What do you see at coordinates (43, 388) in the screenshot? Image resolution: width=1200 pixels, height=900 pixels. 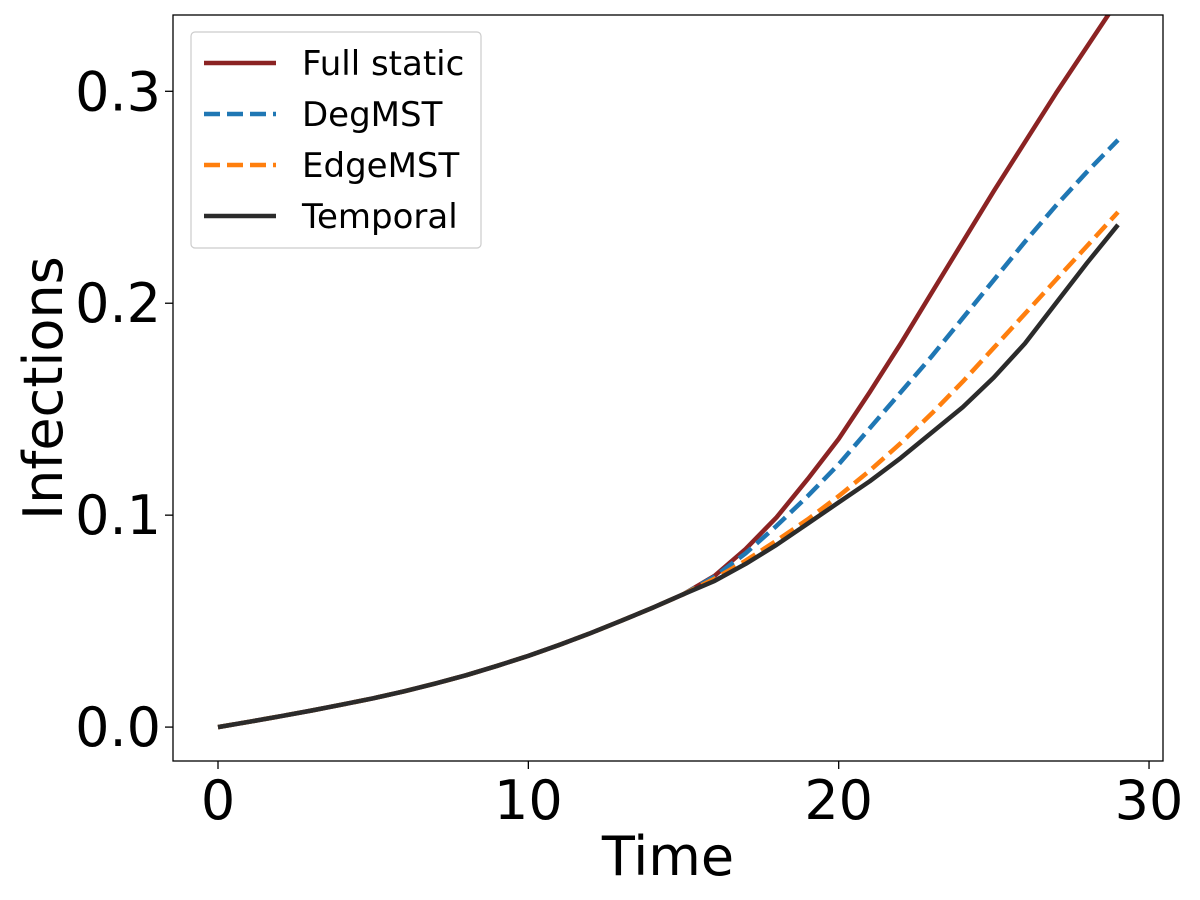 I see `y-axis-label: Infections` at bounding box center [43, 388].